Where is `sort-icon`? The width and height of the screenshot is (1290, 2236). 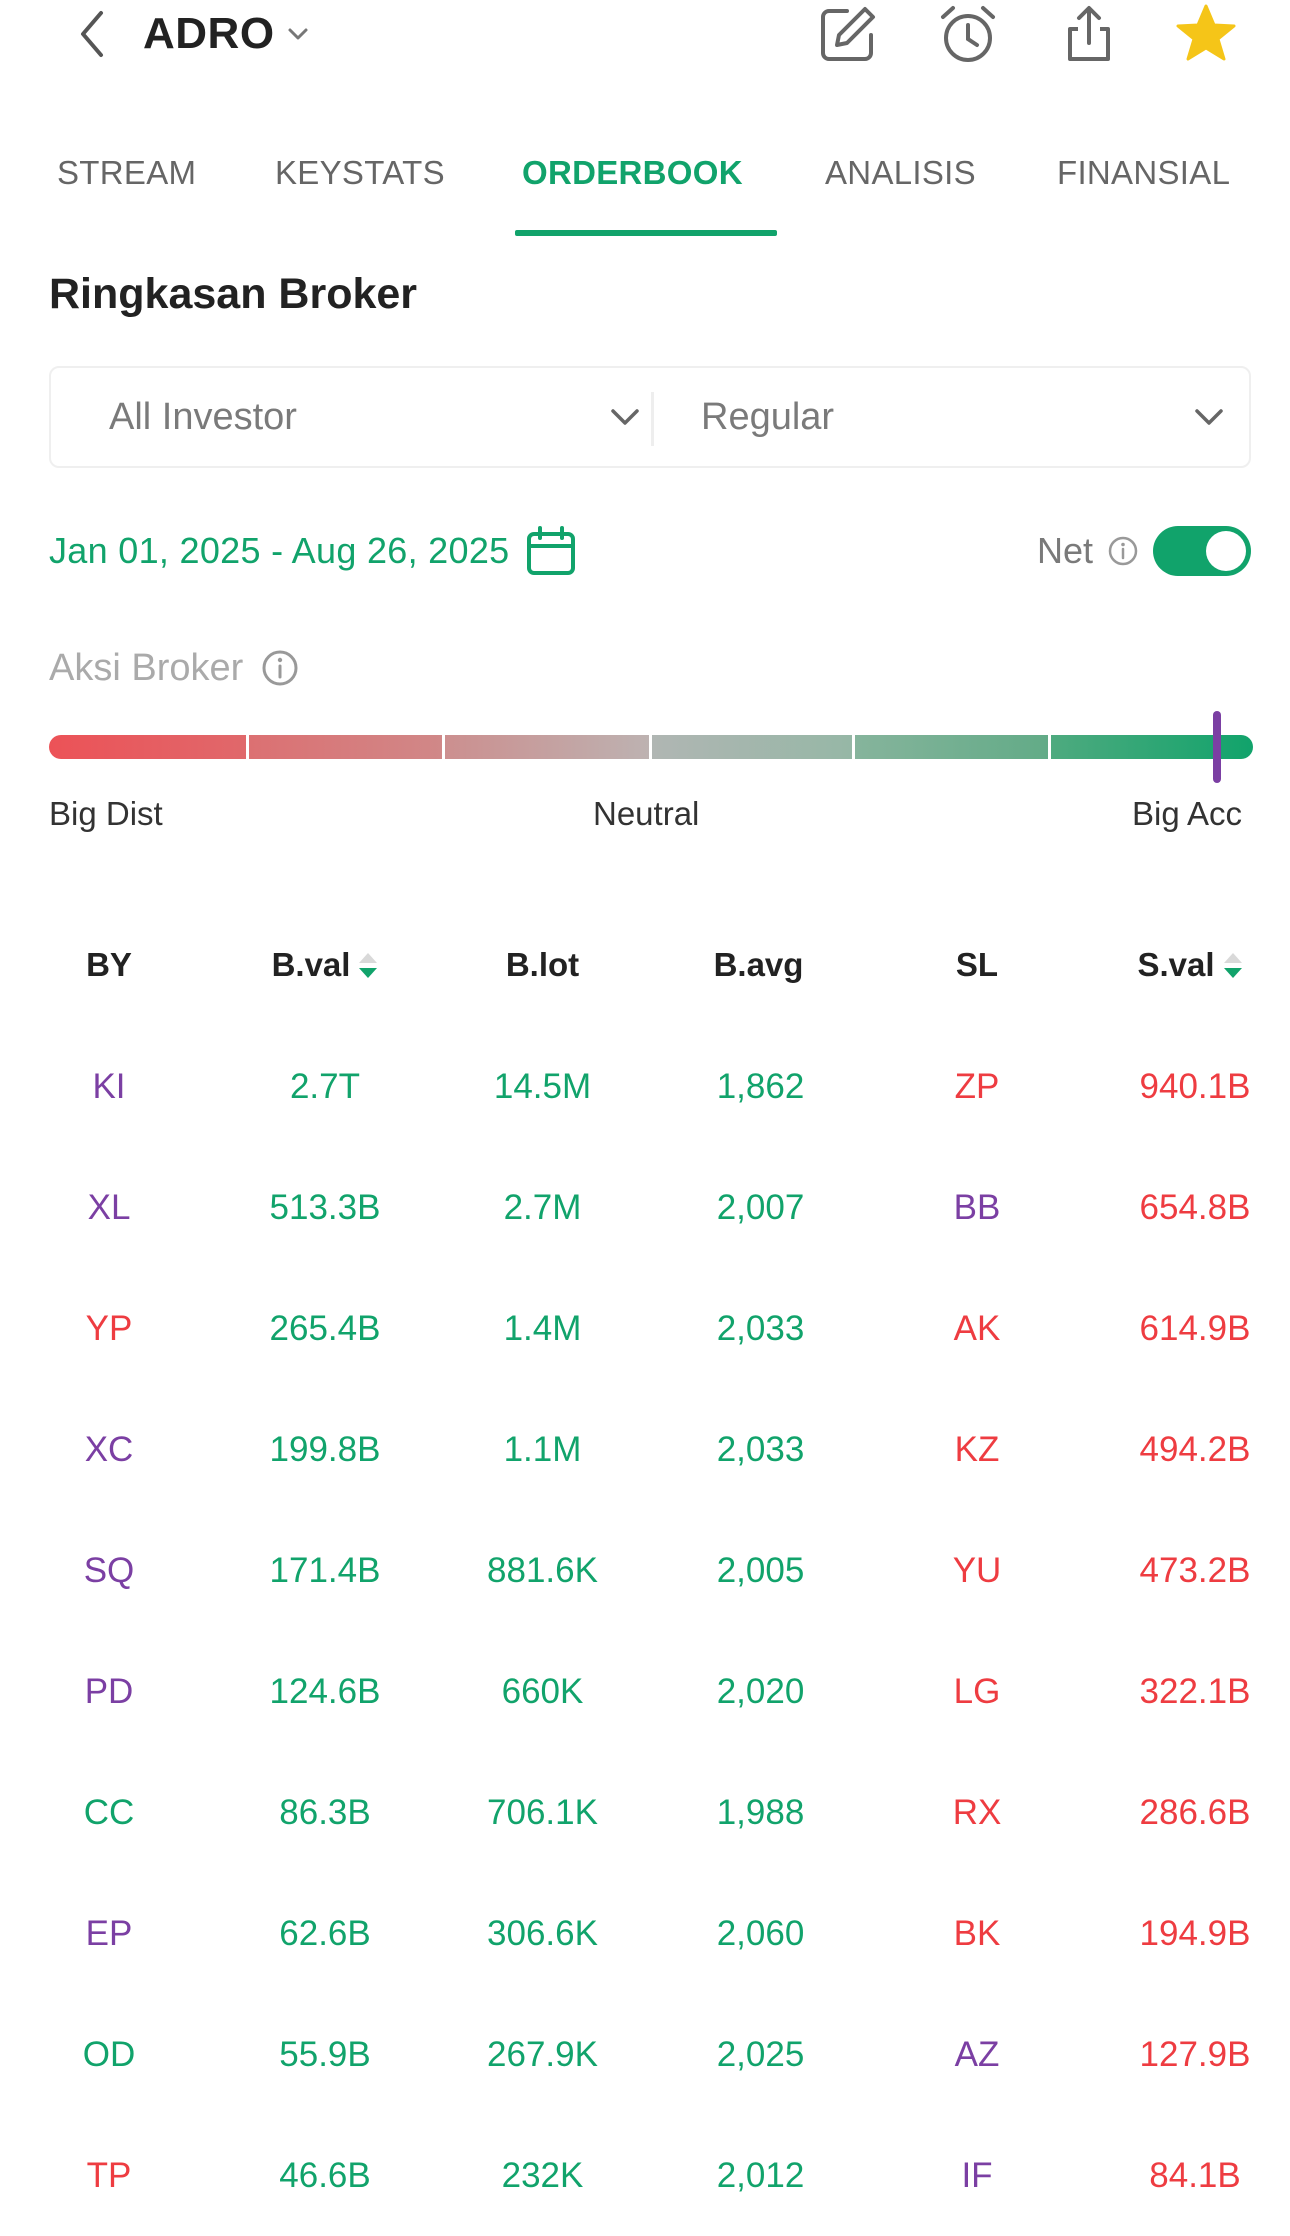
sort-icon is located at coordinates (1233, 965).